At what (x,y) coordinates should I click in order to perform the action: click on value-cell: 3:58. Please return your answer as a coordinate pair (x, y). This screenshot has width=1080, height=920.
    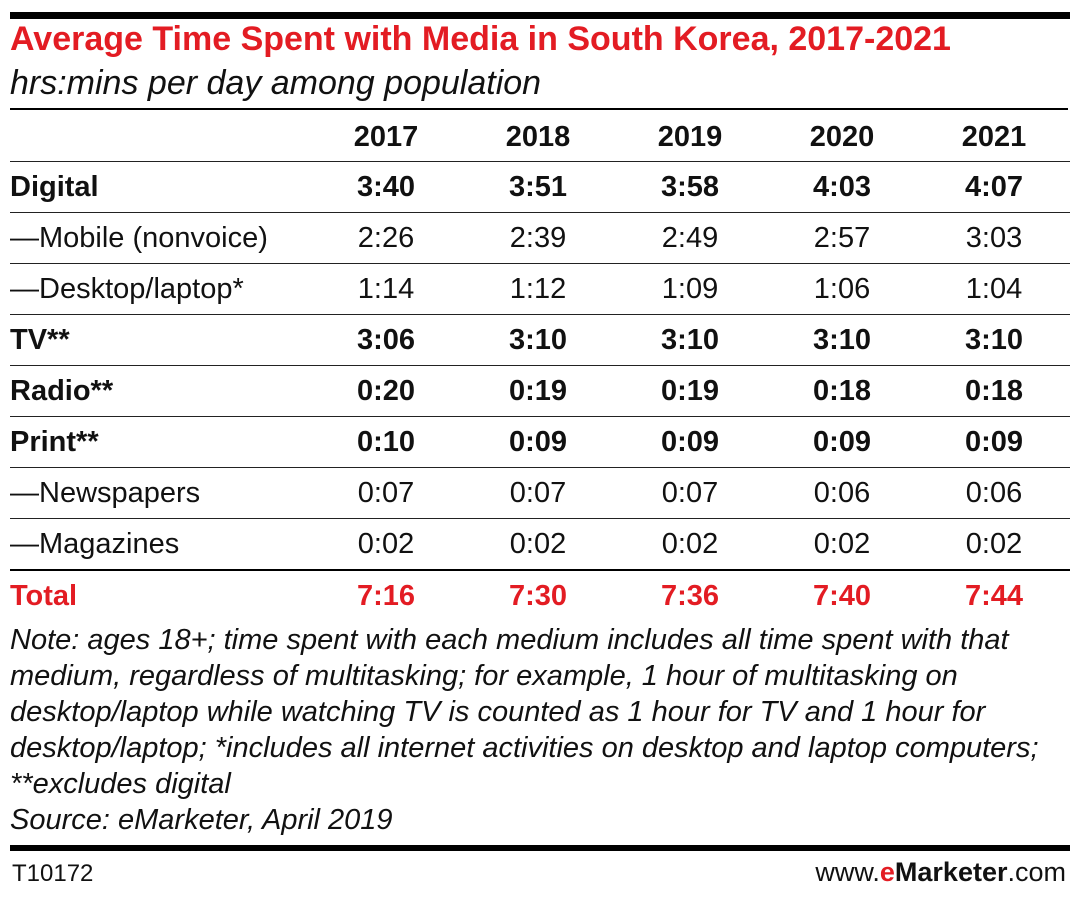
    Looking at the image, I should click on (690, 187).